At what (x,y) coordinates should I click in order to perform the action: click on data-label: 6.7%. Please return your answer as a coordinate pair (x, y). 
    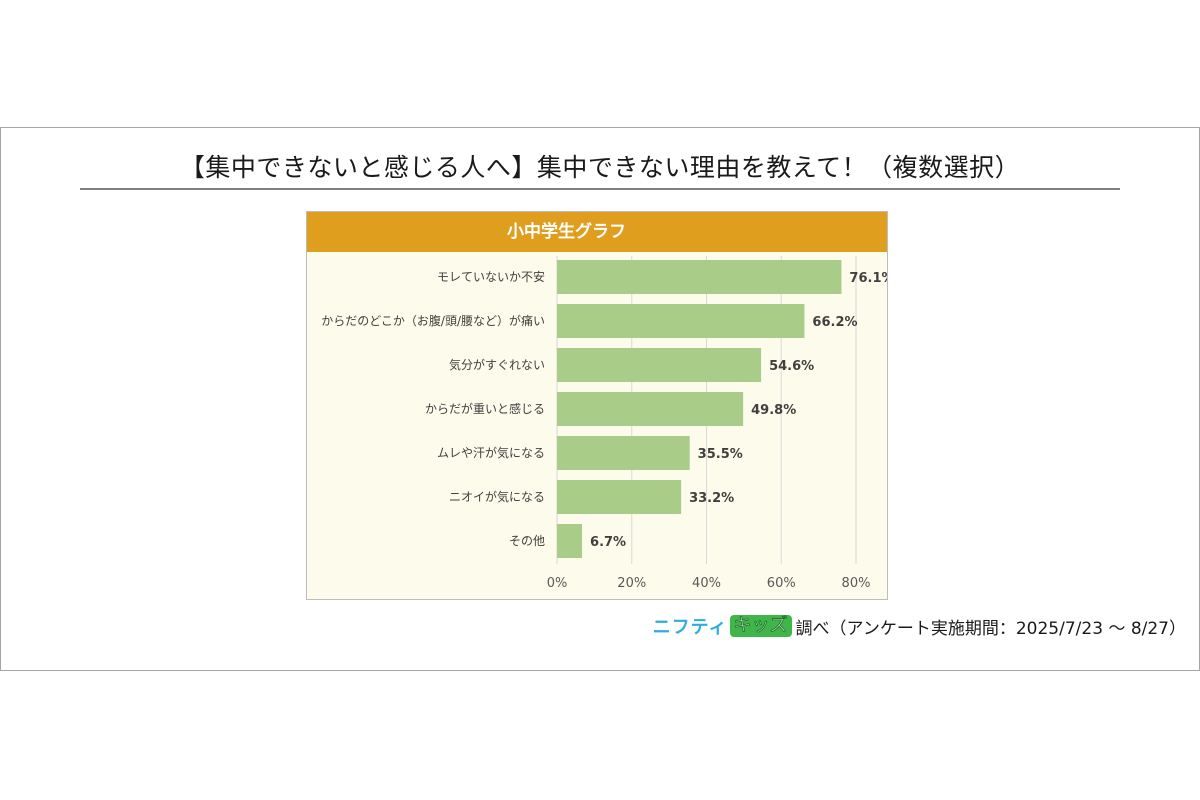
    Looking at the image, I should click on (608, 542).